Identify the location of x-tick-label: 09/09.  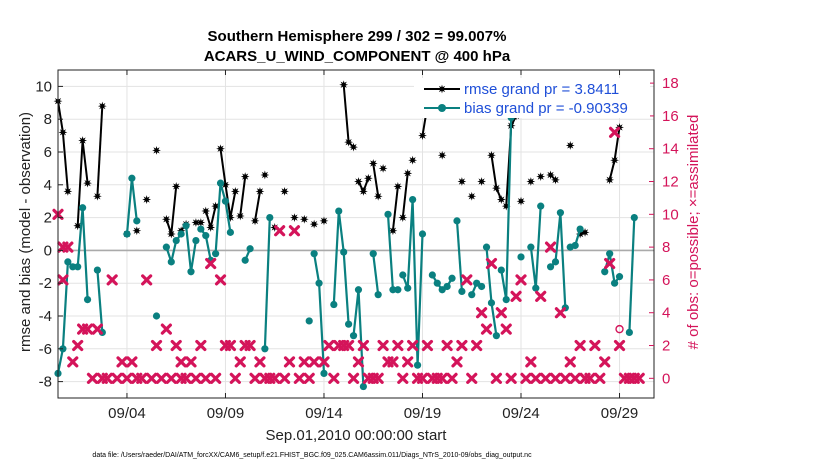
(226, 413).